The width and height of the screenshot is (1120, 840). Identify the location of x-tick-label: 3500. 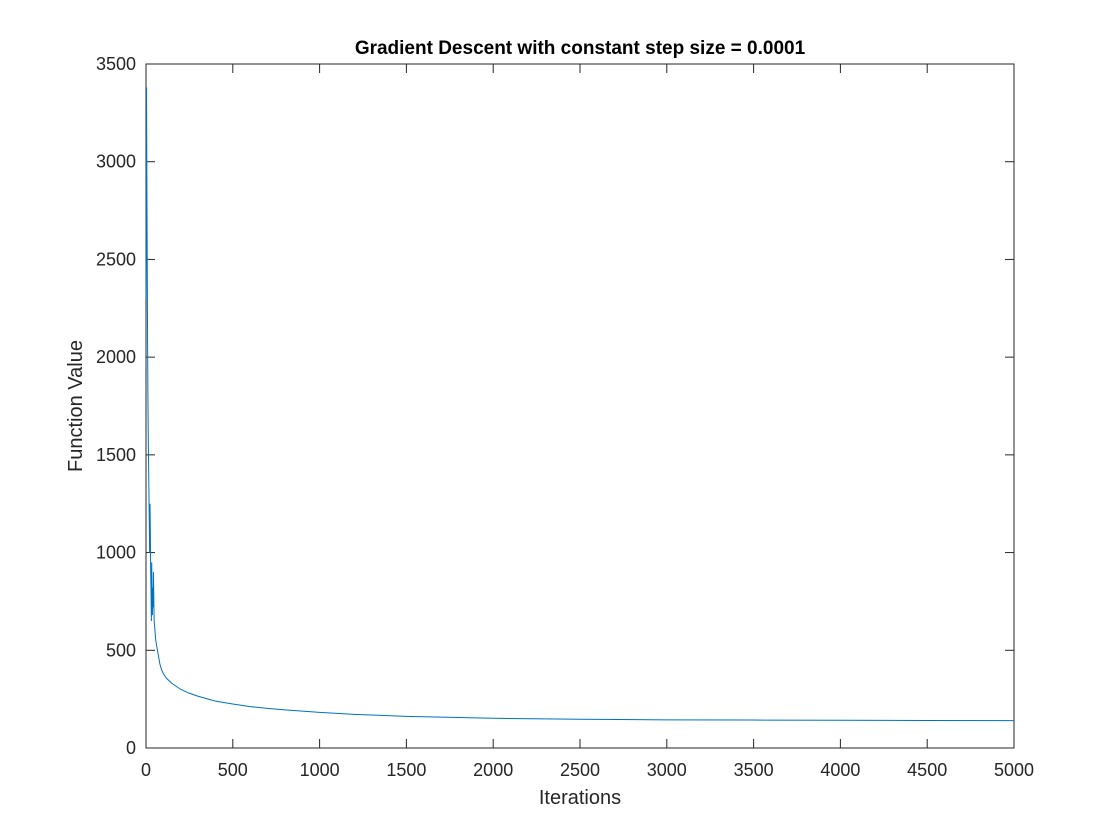
(754, 770).